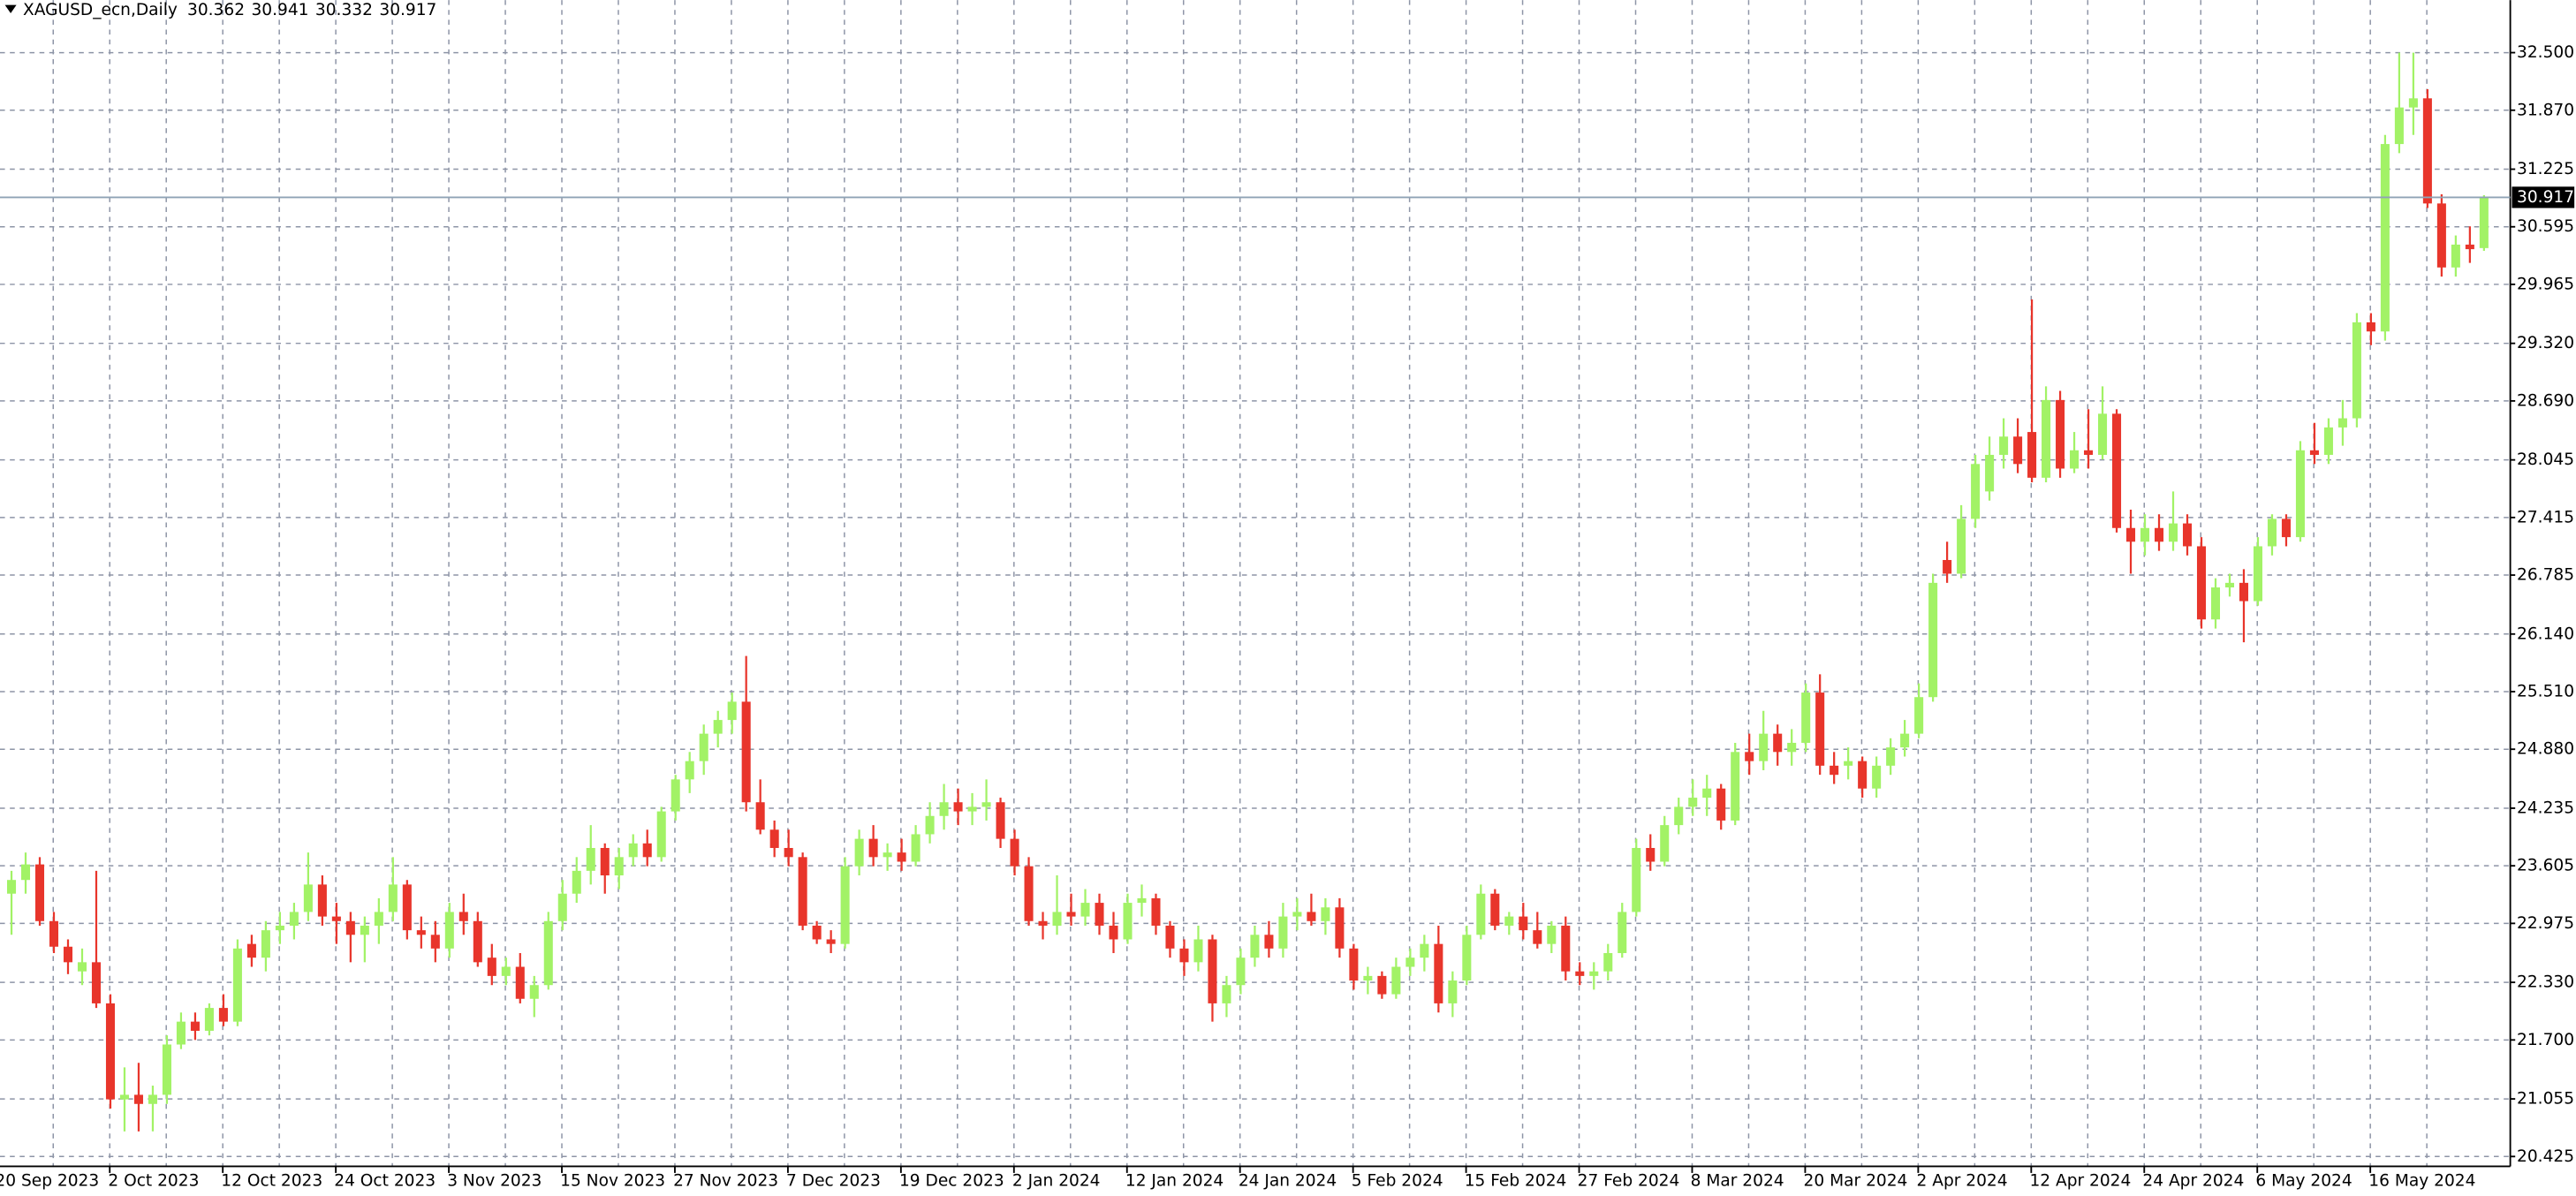 The width and height of the screenshot is (2576, 1196). Describe the element at coordinates (407, 10) in the screenshot. I see `close-value: 30.917` at that location.